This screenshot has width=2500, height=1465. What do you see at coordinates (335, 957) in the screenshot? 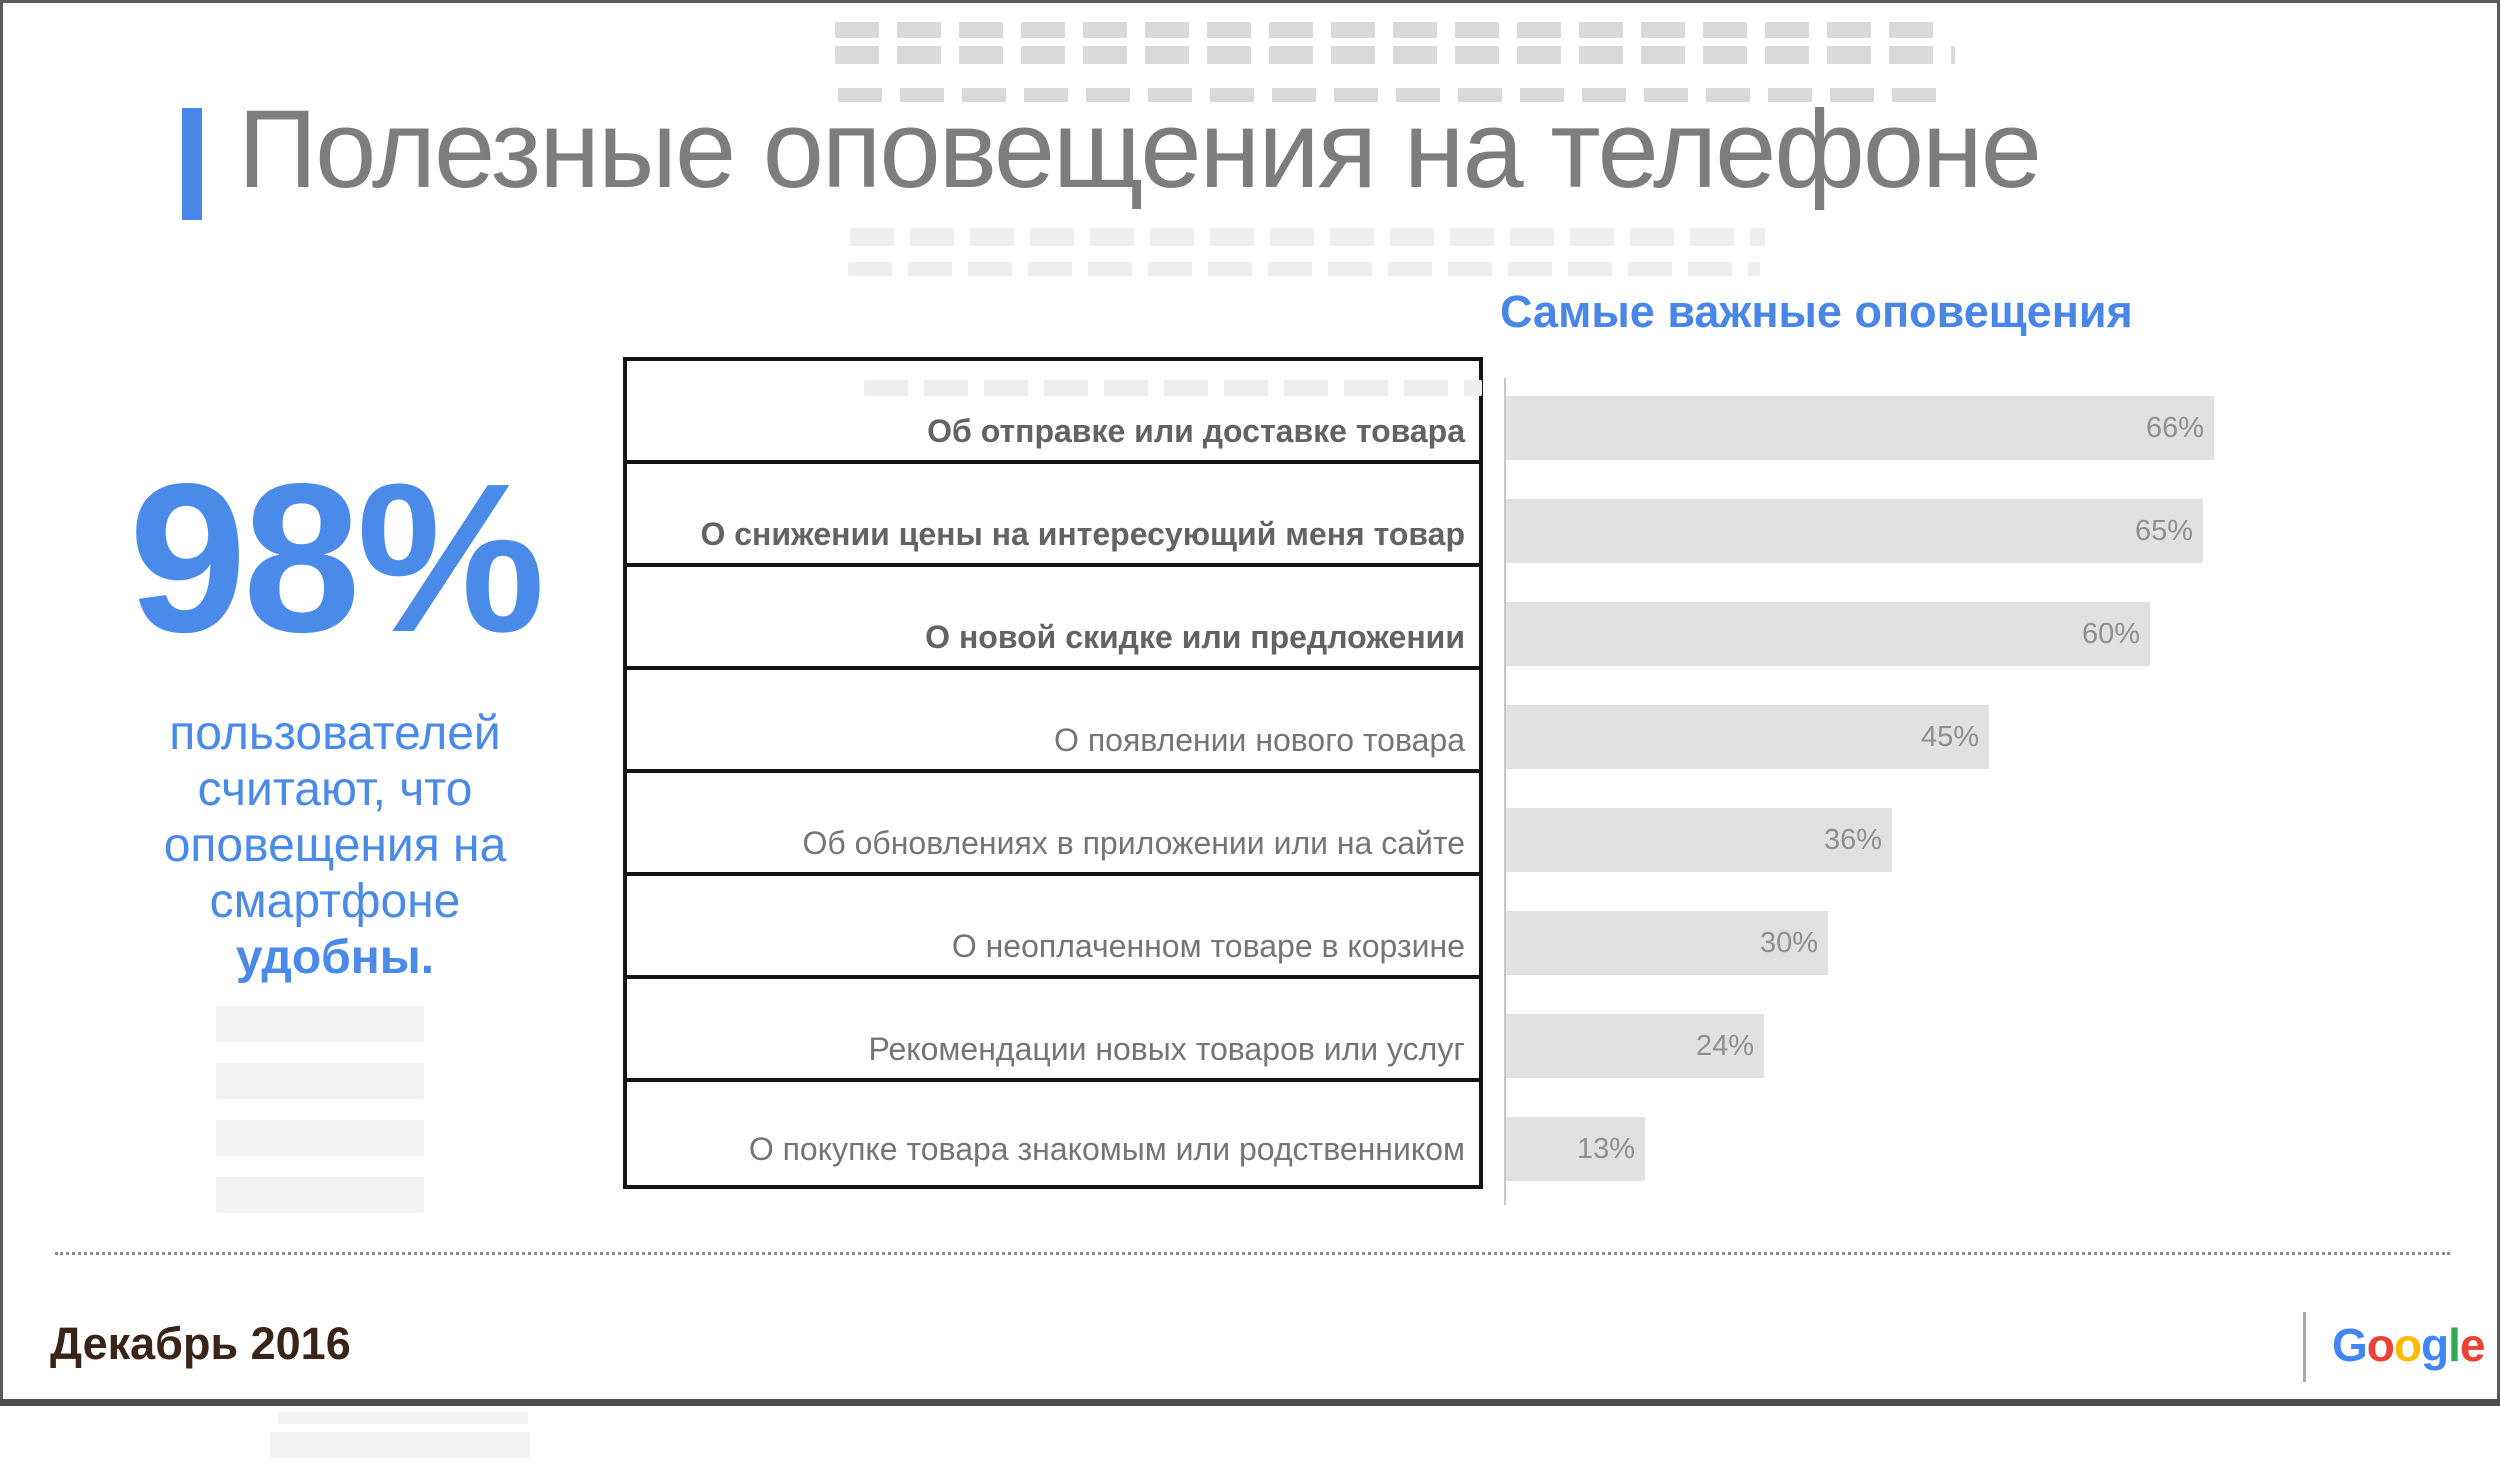
I see `stat-emphasis: удобны.` at bounding box center [335, 957].